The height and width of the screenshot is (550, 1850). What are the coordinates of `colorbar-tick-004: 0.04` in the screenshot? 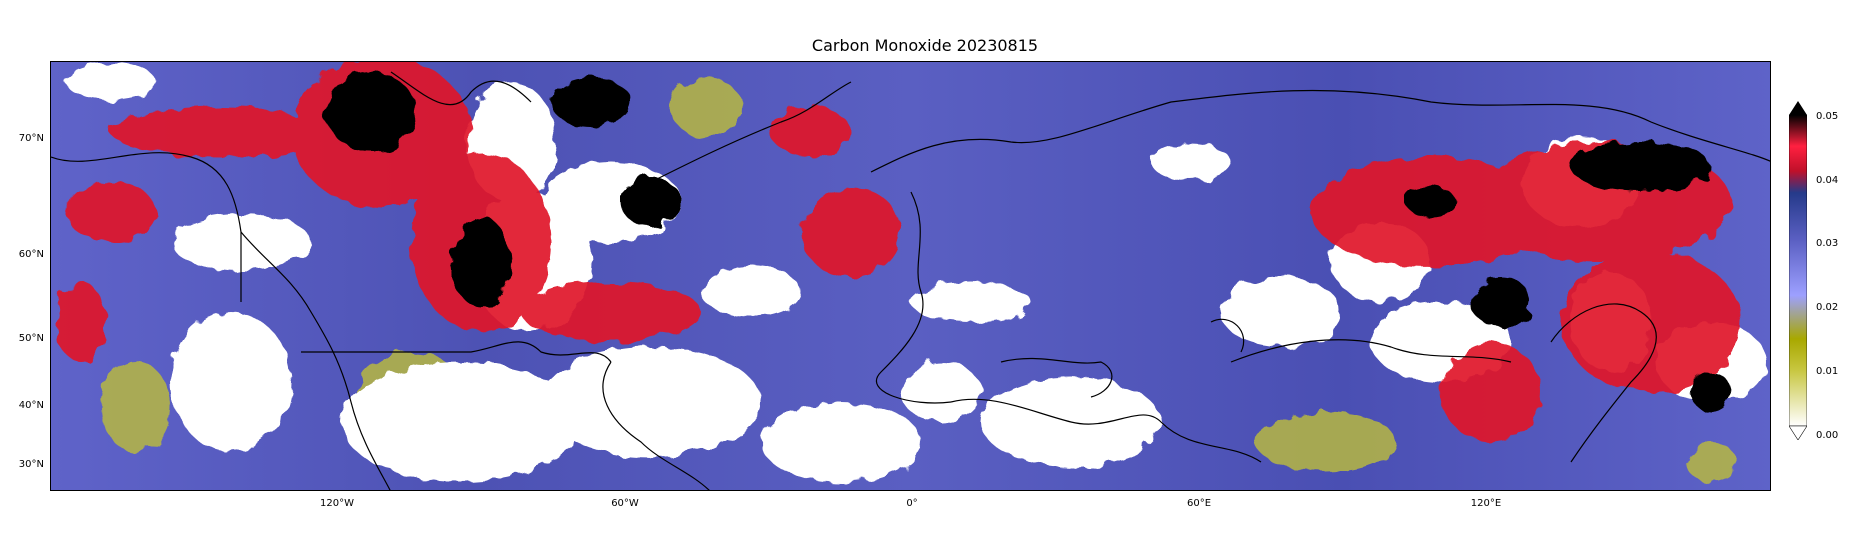 It's located at (1827, 180).